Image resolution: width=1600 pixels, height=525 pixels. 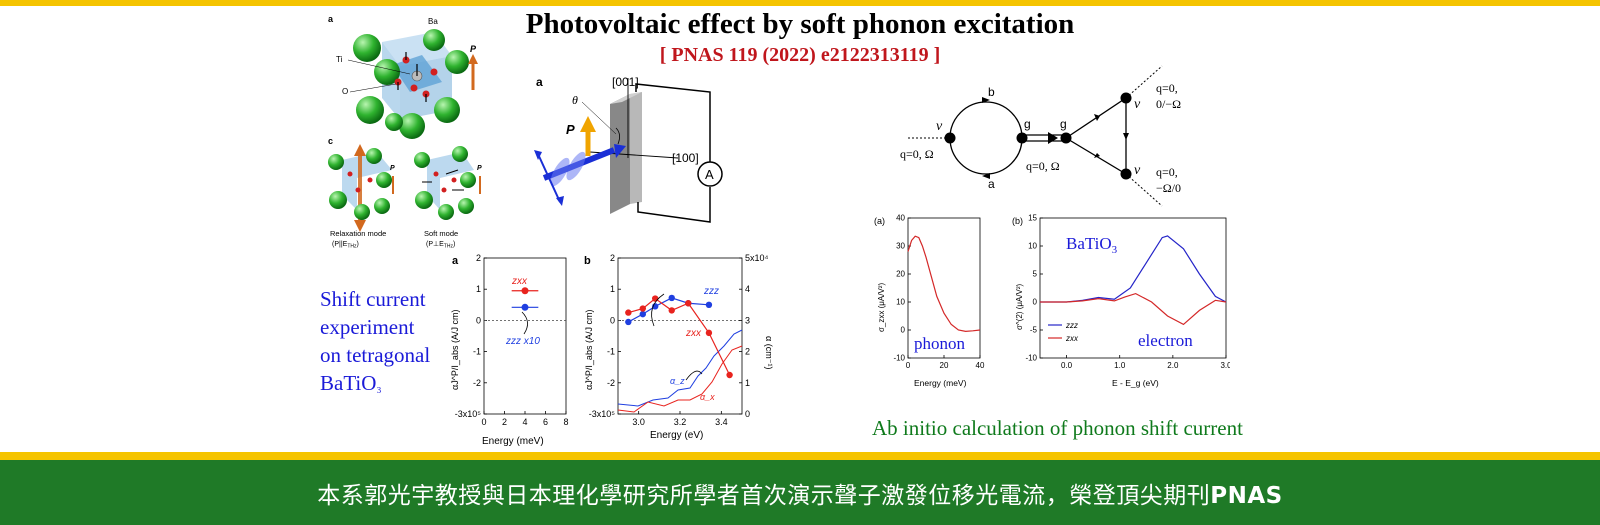 I want to click on chart-b-arrow-right, so click(x=694, y=375).